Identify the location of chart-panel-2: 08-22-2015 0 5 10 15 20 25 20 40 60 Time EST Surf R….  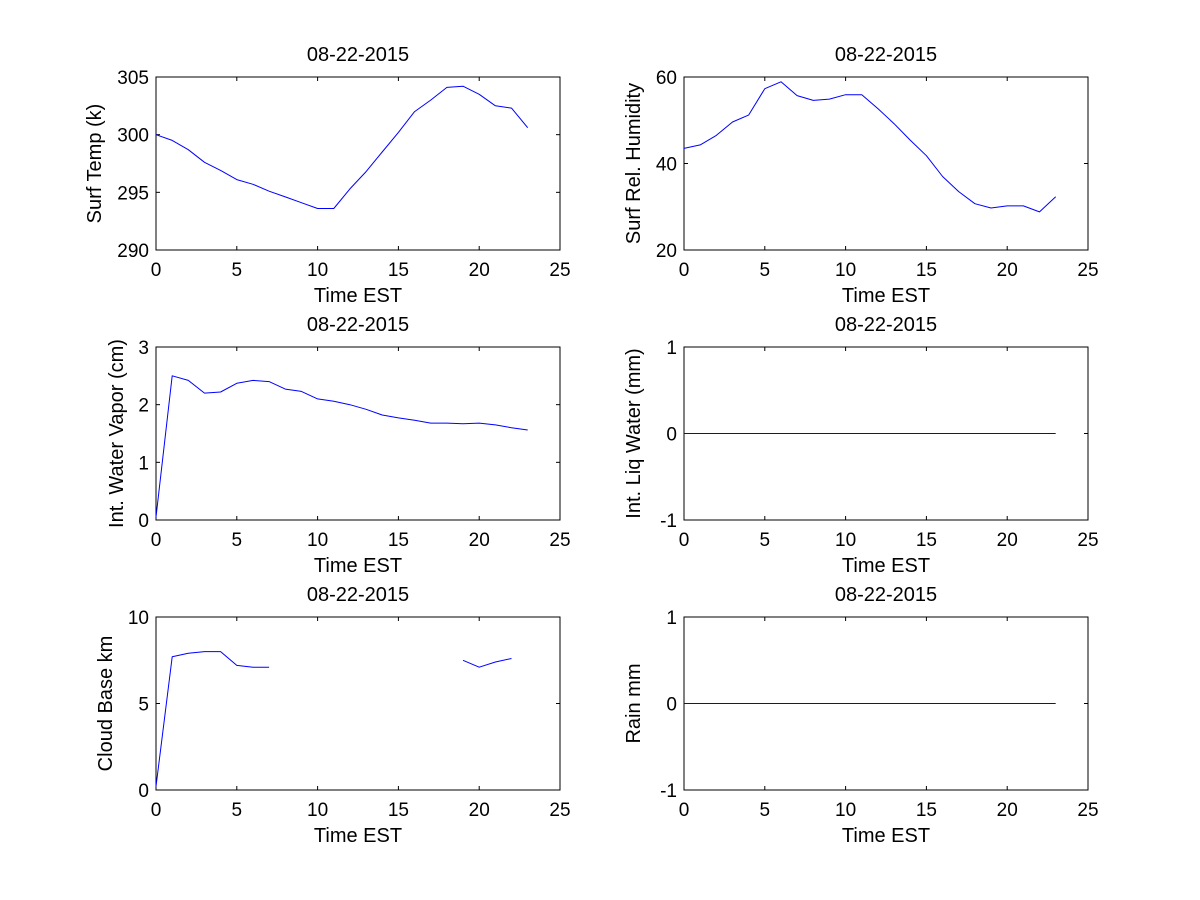
(861, 175).